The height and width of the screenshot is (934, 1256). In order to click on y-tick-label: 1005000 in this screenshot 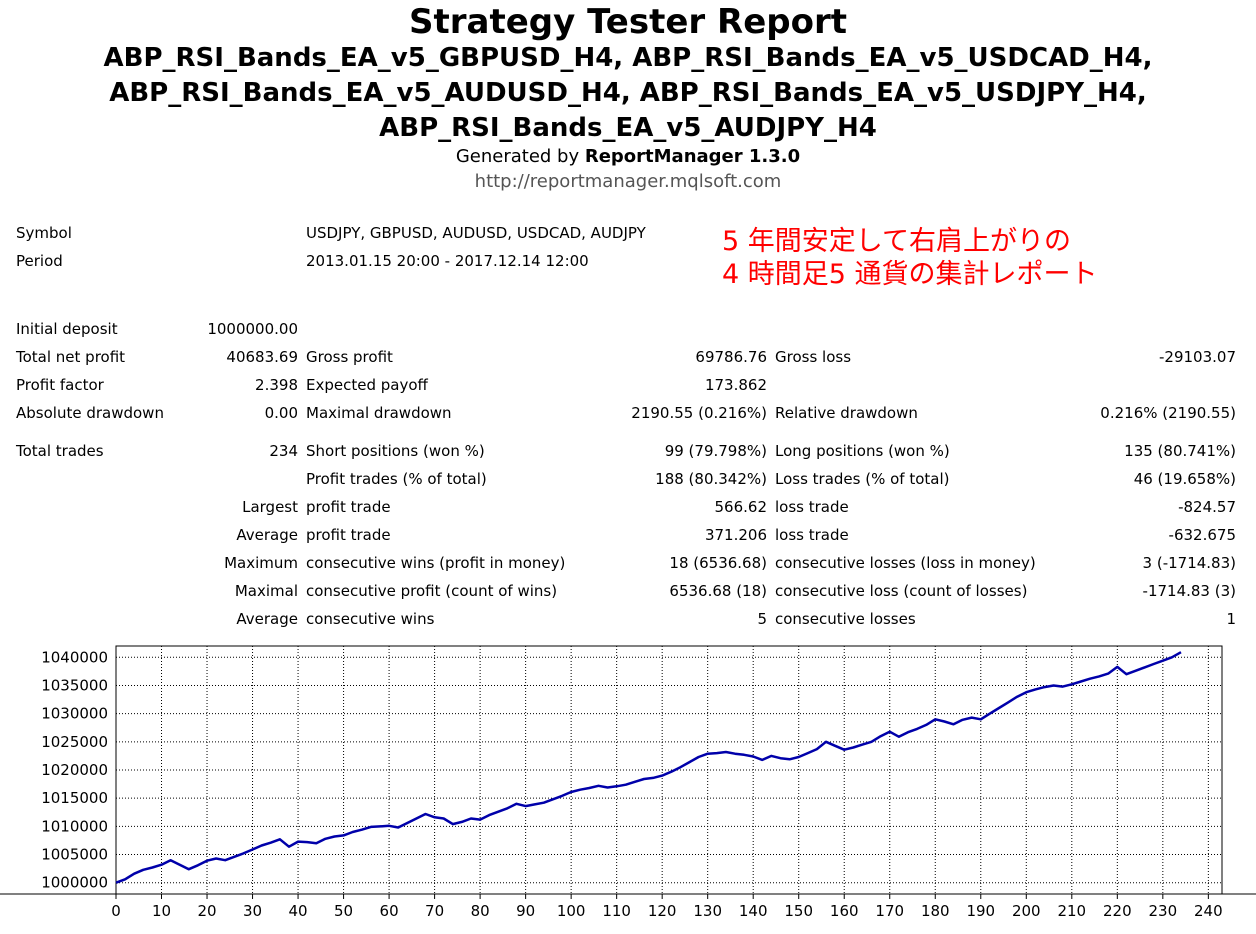, I will do `click(74, 855)`.